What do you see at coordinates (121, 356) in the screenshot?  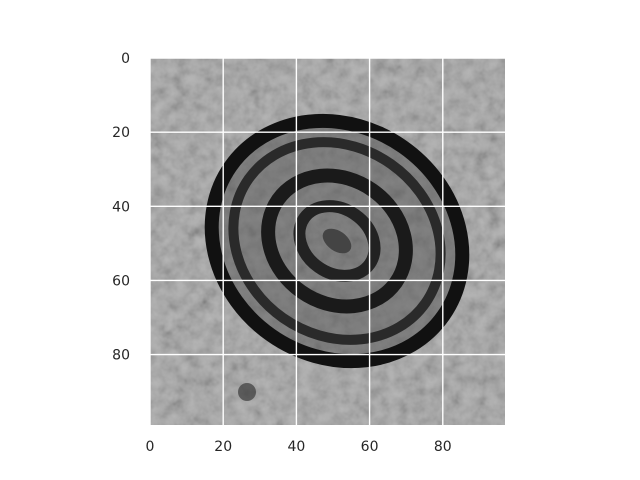 I see `y-tick-label: 80` at bounding box center [121, 356].